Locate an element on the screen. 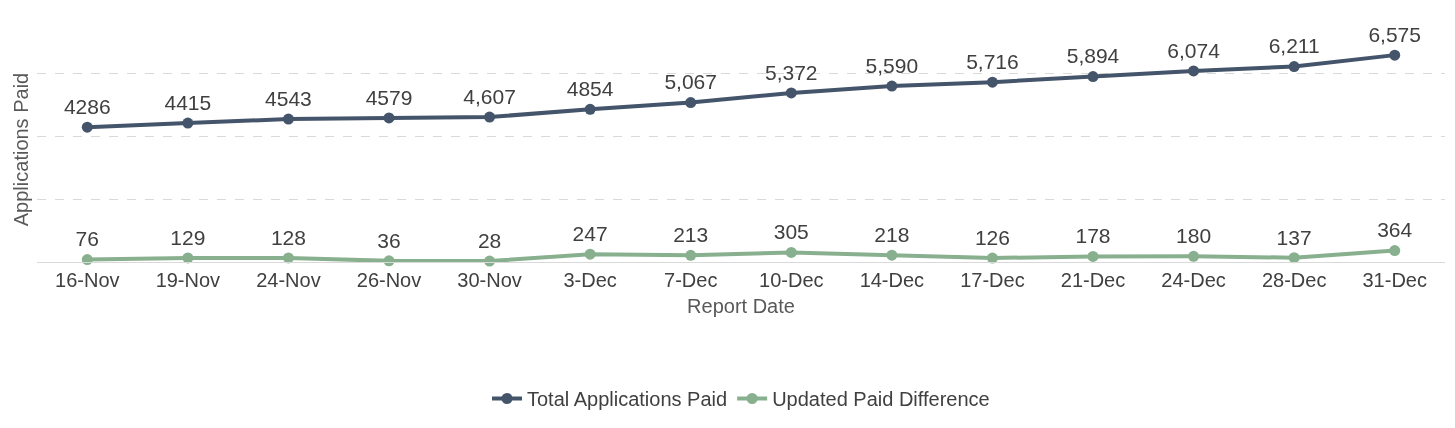 This screenshot has height=428, width=1455. x-tick-label: 31-Dec is located at coordinates (1394, 280).